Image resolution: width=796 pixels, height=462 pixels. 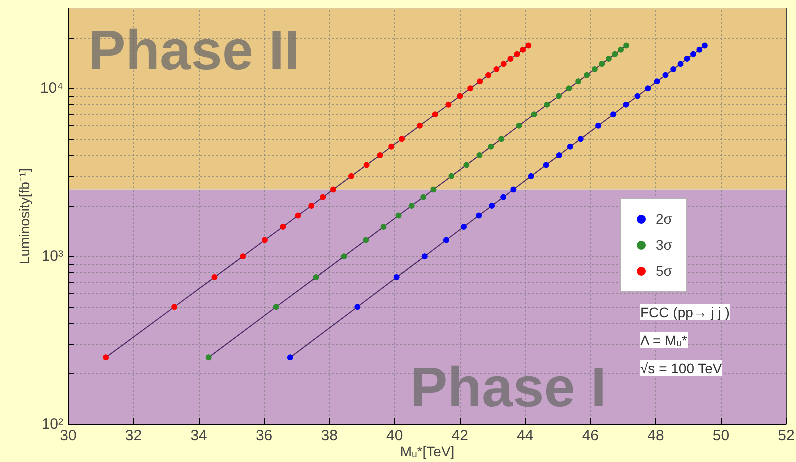 What do you see at coordinates (665, 245) in the screenshot?
I see `legend-label: 3σ` at bounding box center [665, 245].